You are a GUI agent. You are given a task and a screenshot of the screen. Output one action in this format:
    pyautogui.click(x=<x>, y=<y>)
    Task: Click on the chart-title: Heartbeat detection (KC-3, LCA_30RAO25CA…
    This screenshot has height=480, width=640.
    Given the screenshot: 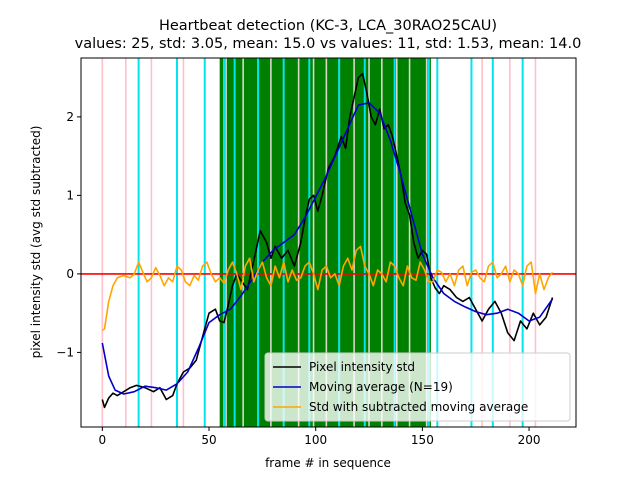 What is the action you would take?
    pyautogui.click(x=328, y=26)
    